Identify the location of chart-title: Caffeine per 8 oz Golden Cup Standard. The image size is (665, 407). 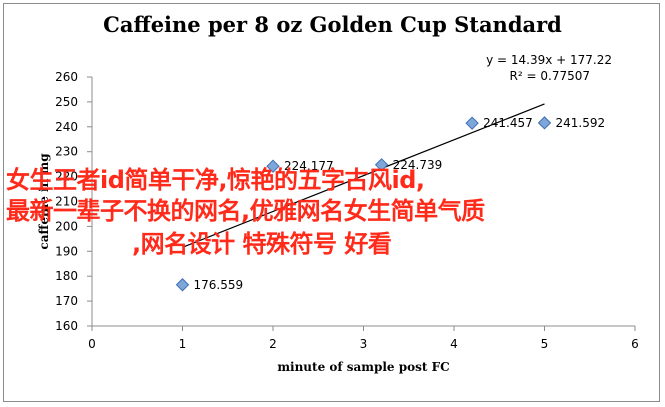
(332, 24).